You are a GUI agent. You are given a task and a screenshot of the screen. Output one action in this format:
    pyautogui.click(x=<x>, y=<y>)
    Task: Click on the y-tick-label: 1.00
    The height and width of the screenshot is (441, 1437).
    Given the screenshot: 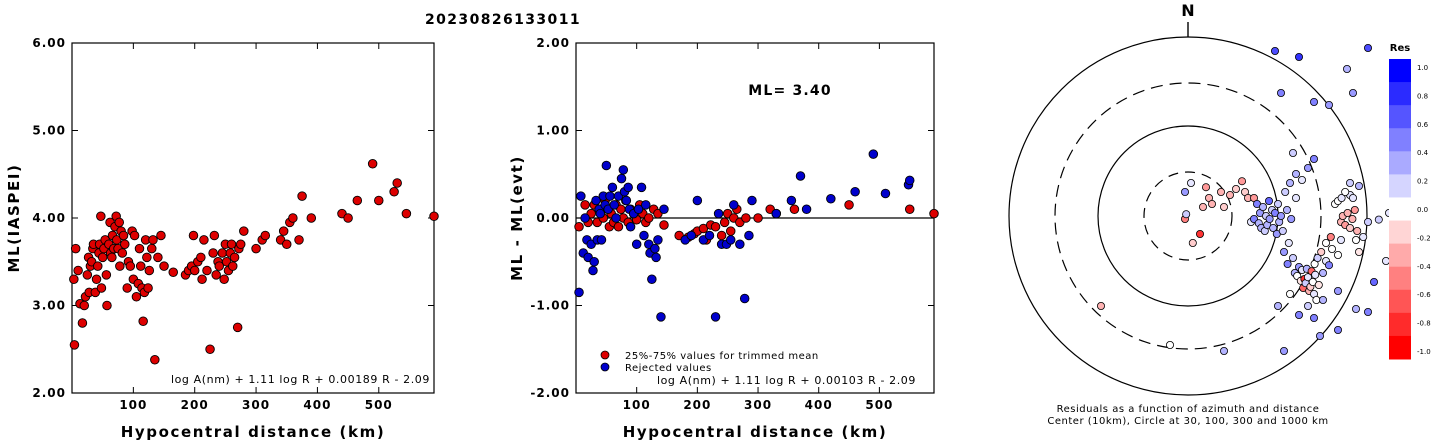 What is the action you would take?
    pyautogui.click(x=553, y=131)
    